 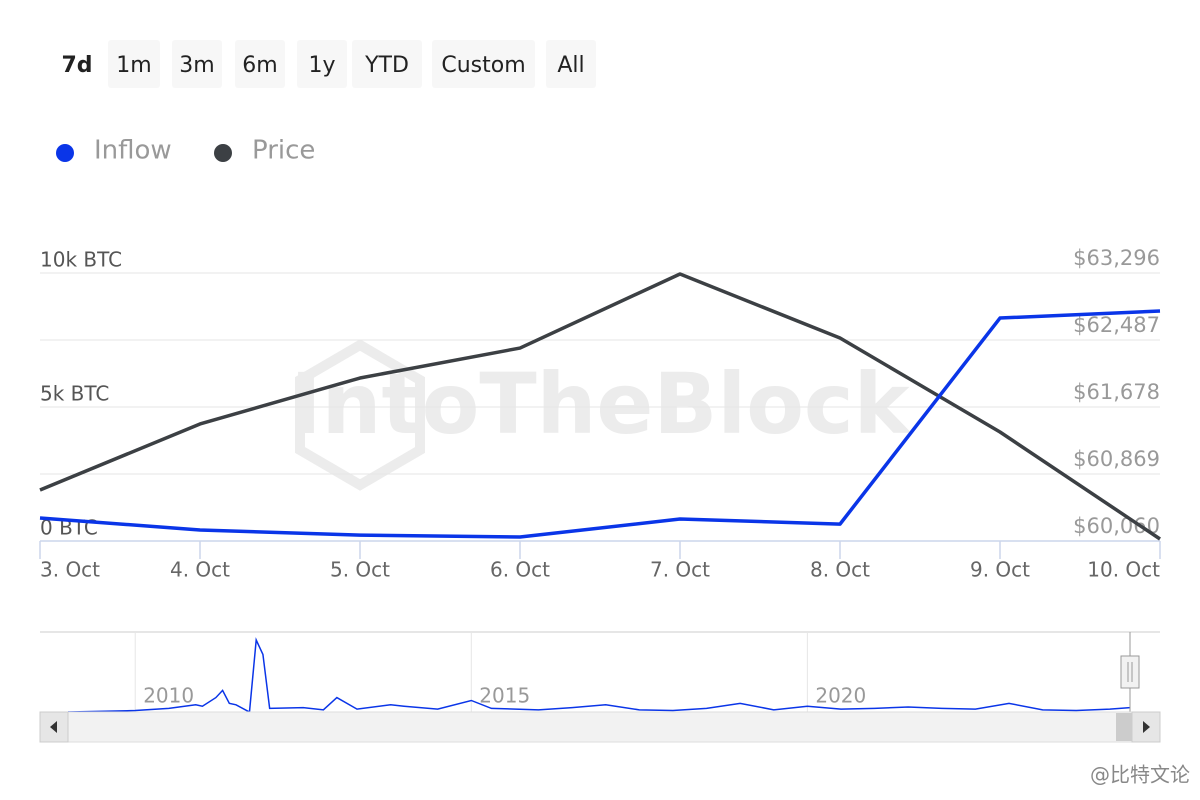 I want to click on y-tick-label: 10k BTC, so click(x=81, y=260).